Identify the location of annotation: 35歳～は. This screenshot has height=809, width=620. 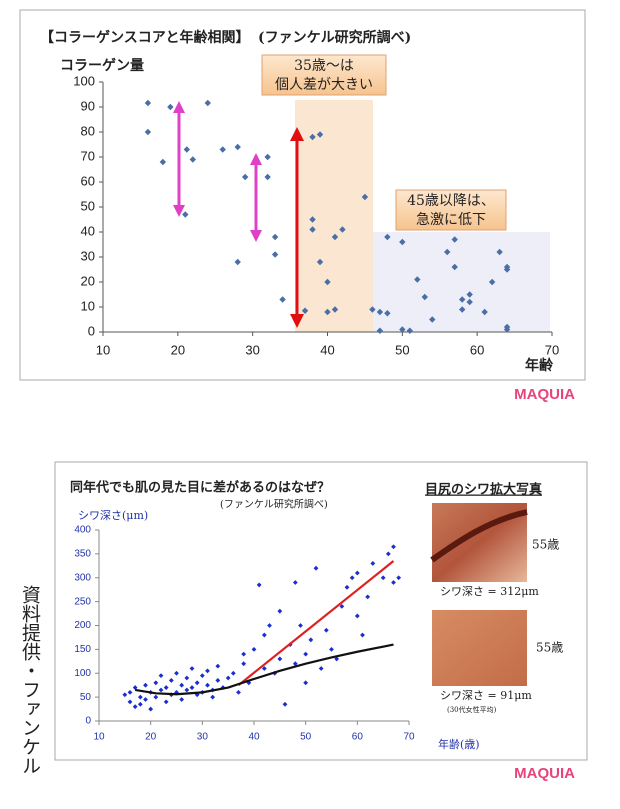
(324, 66).